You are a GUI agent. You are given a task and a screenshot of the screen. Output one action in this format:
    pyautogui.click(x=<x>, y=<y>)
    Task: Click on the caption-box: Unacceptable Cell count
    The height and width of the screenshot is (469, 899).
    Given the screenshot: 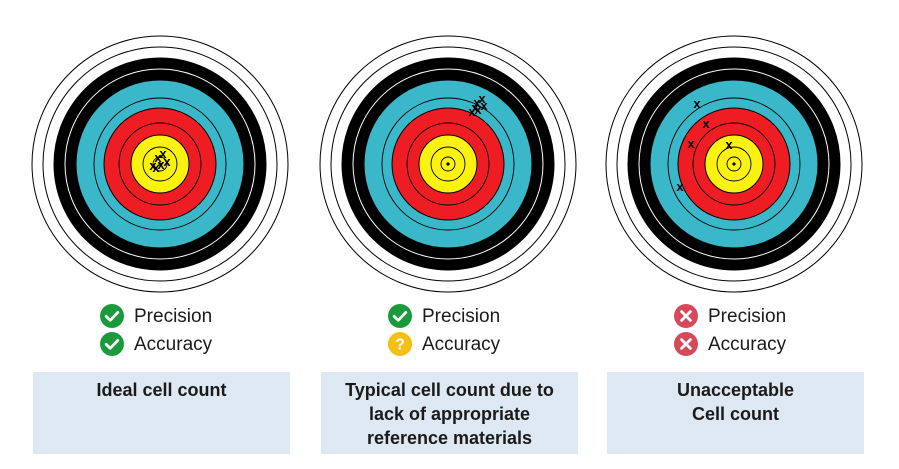 What is the action you would take?
    pyautogui.click(x=735, y=413)
    